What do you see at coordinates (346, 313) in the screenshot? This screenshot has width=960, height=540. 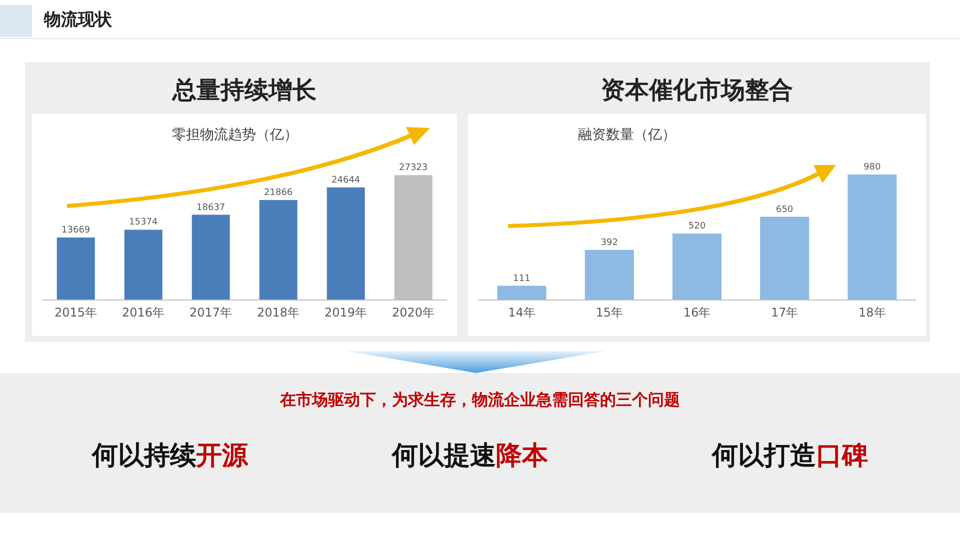 I see `x-tick-label: 2019年` at bounding box center [346, 313].